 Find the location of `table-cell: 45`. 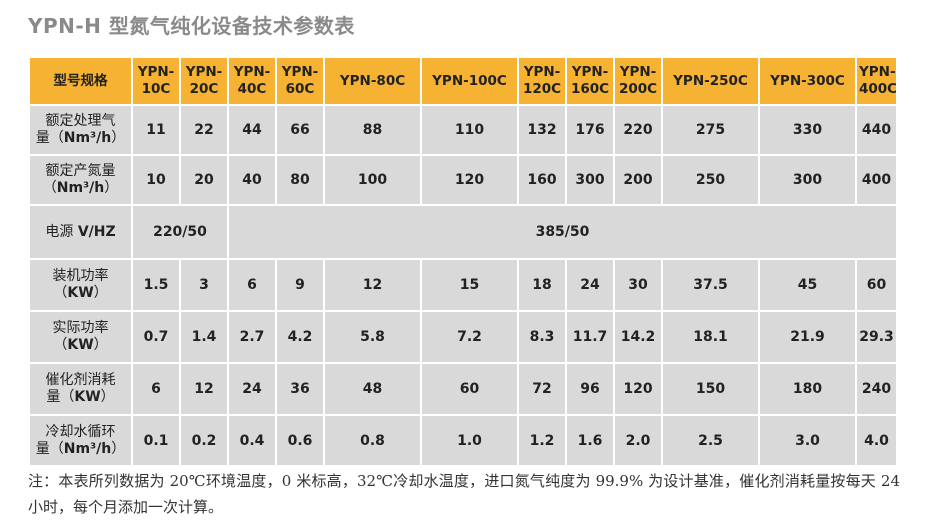

table-cell: 45 is located at coordinates (807, 285).